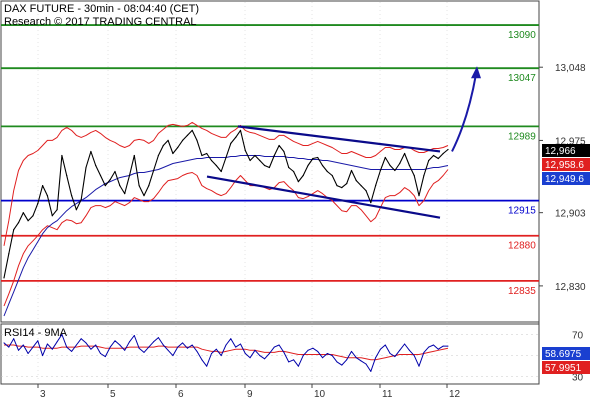 This screenshot has height=400, width=590. I want to click on rsi-layer, so click(226, 353).